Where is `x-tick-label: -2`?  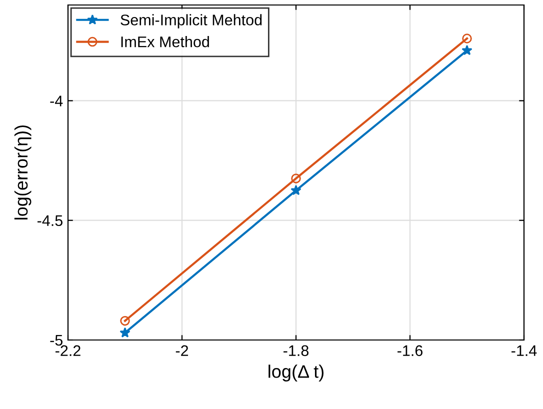 x-tick-label: -2 is located at coordinates (182, 350).